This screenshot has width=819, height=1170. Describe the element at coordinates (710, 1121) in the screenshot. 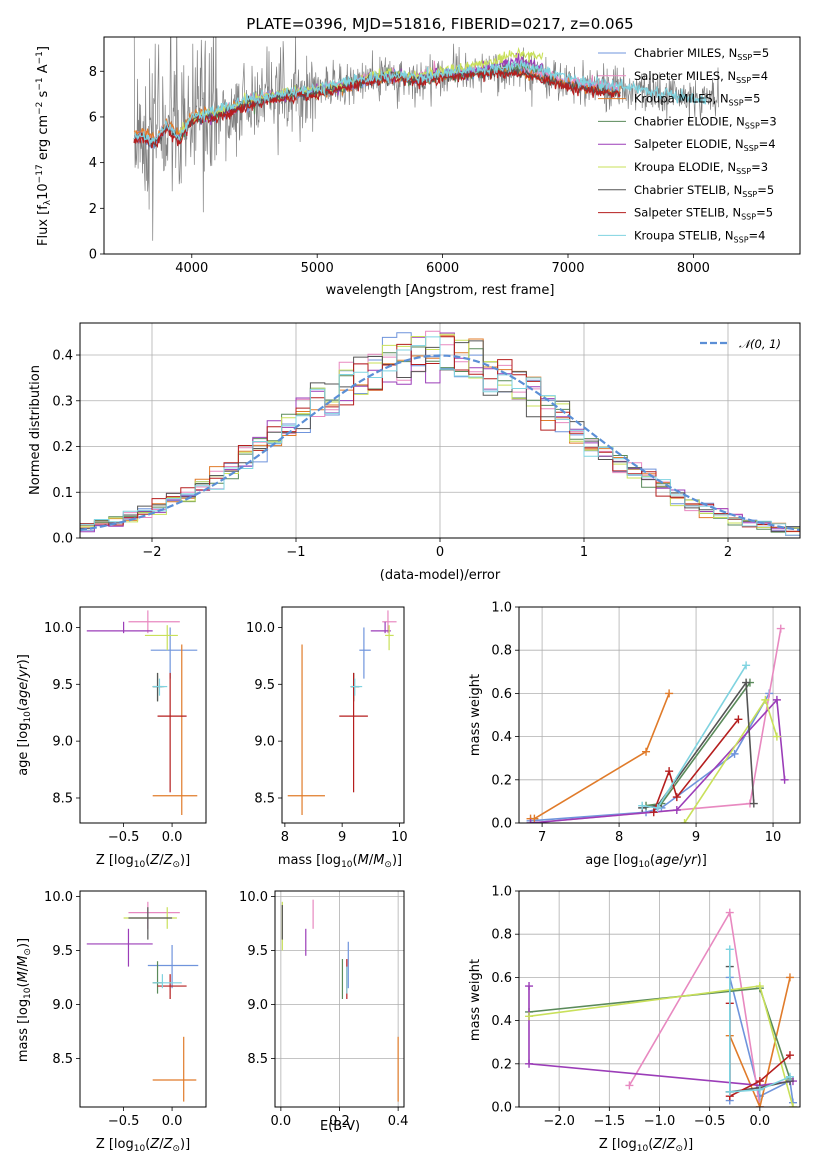

I see `weight-vs-metallicity-xtick-label: −0.5` at that location.